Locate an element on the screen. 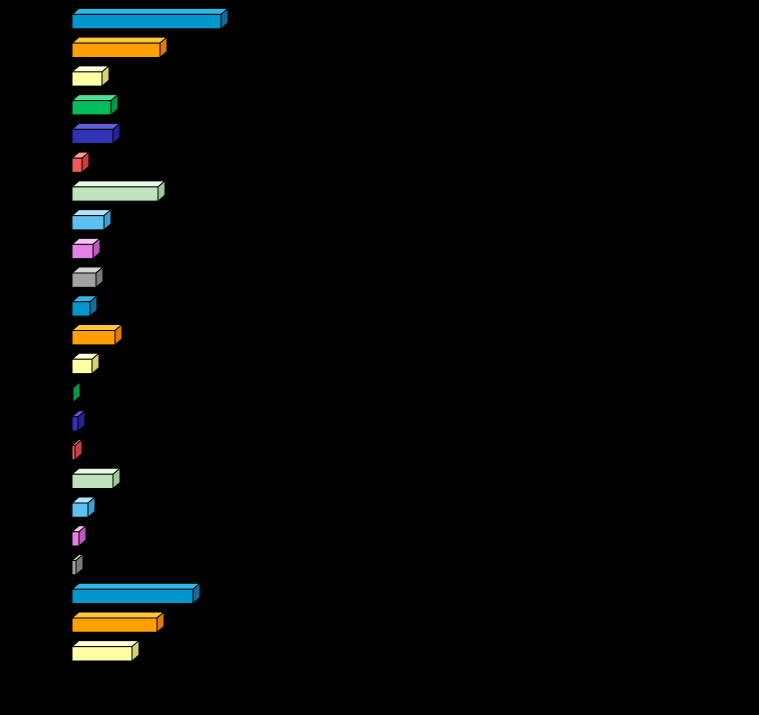 The height and width of the screenshot is (715, 759). bar-side-face is located at coordinates (76, 392).